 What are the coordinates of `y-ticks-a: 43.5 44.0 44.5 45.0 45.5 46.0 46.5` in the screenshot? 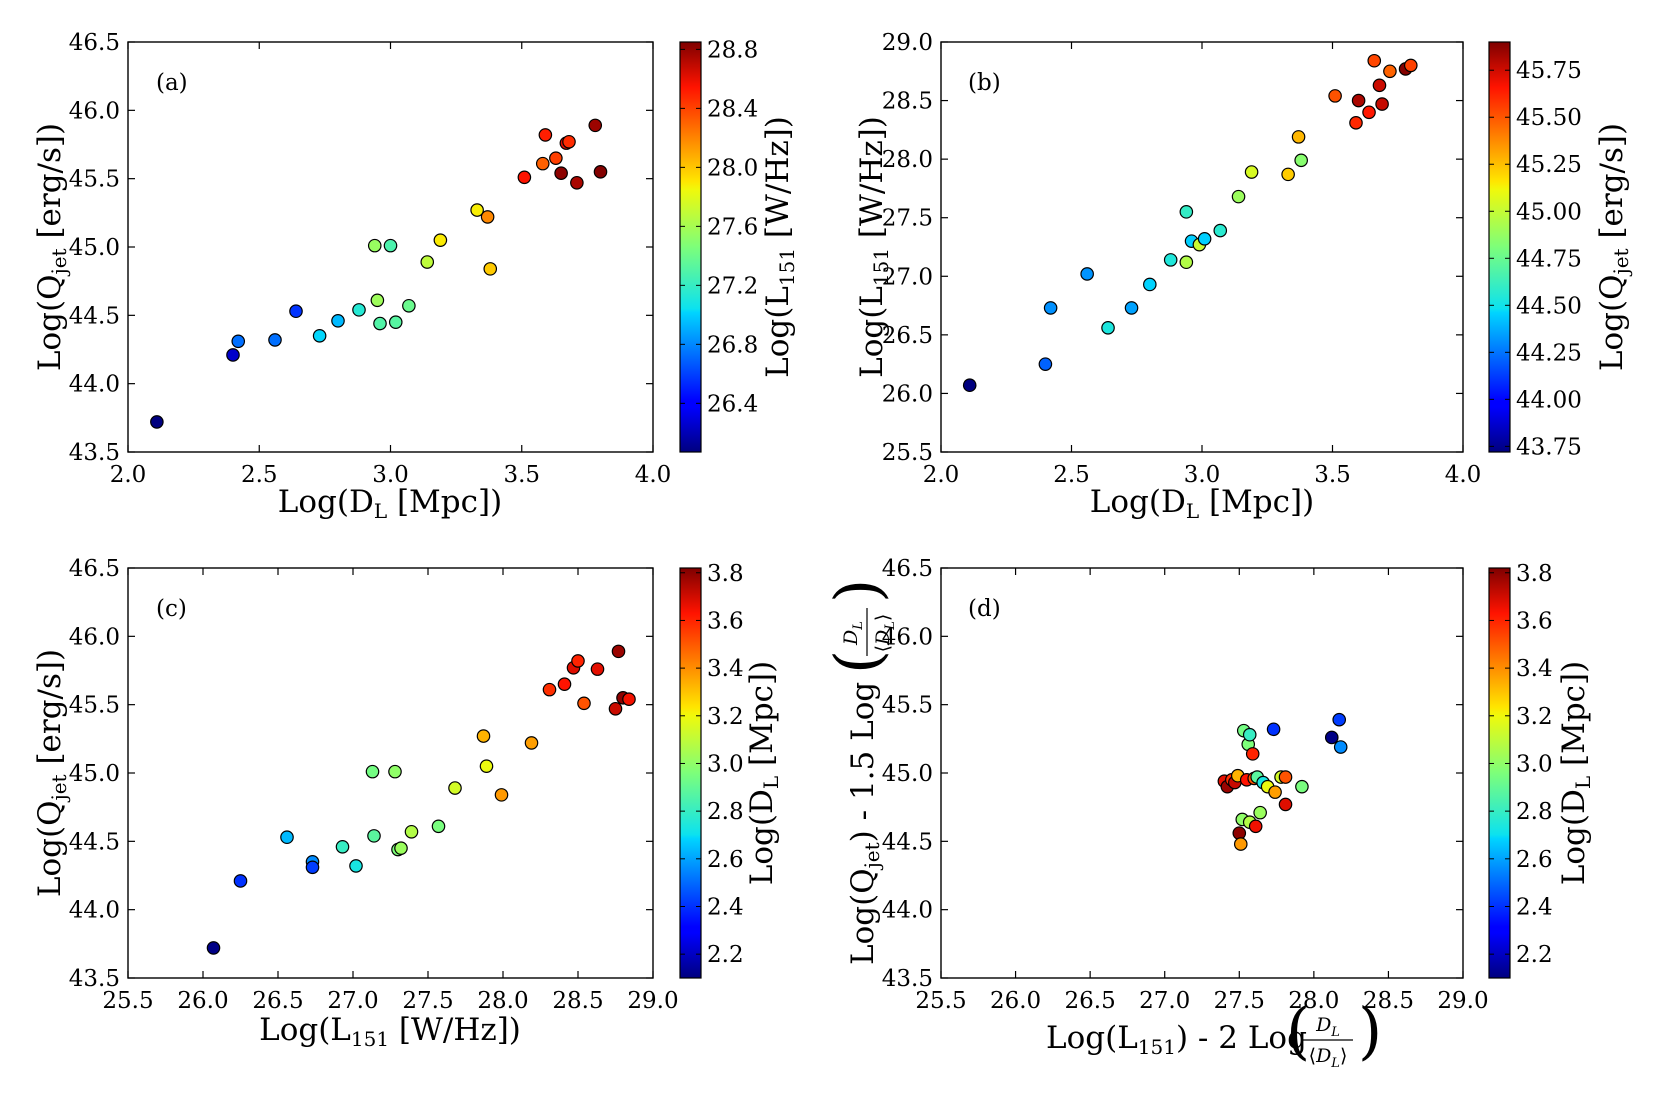 It's located at (361, 248).